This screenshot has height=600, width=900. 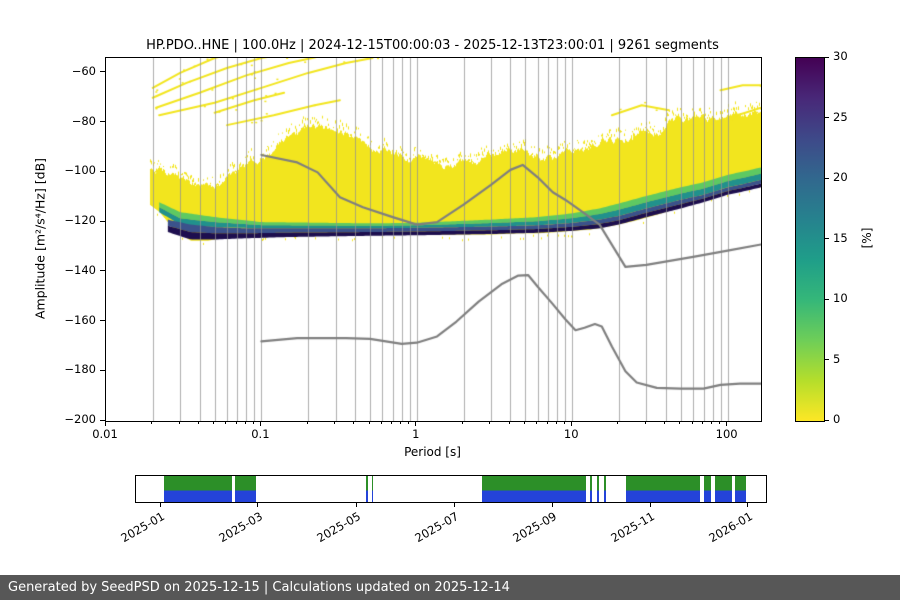 I want to click on availability-tick-label: 2025-03, so click(x=240, y=527).